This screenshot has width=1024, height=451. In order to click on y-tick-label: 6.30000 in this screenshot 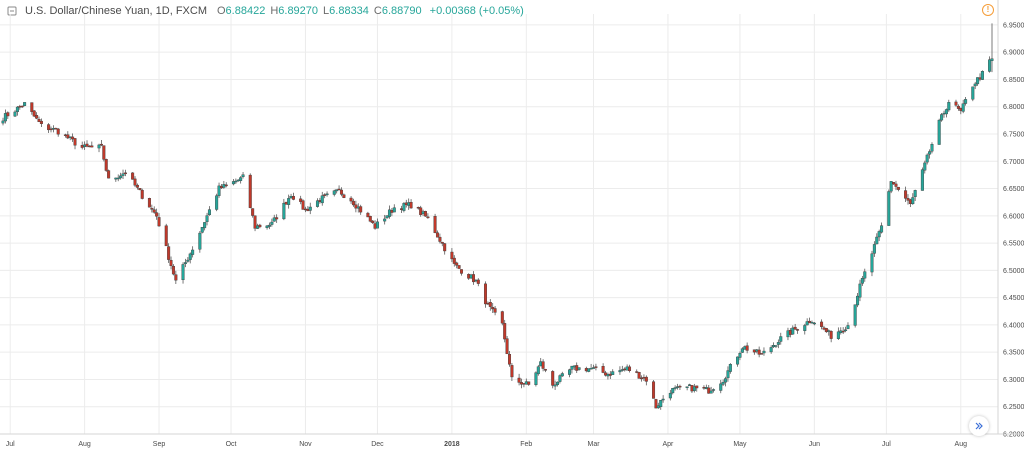, I will do `click(1013, 380)`.